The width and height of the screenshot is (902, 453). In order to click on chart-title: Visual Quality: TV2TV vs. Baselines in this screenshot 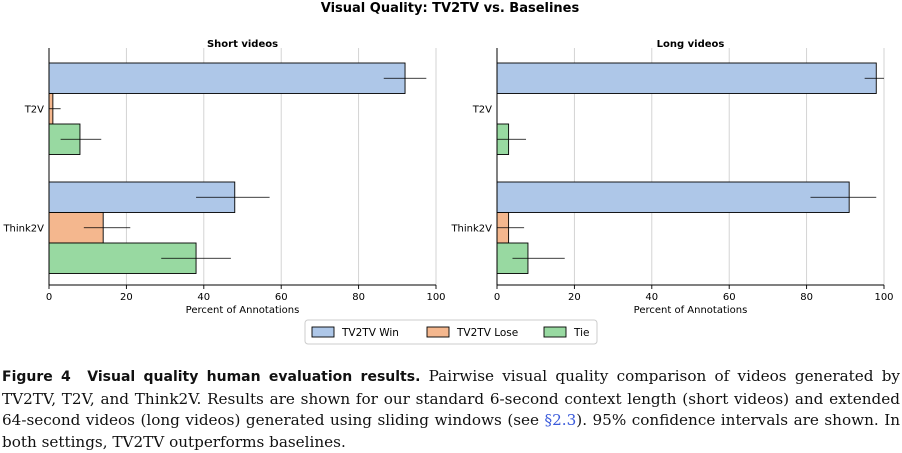, I will do `click(450, 8)`.